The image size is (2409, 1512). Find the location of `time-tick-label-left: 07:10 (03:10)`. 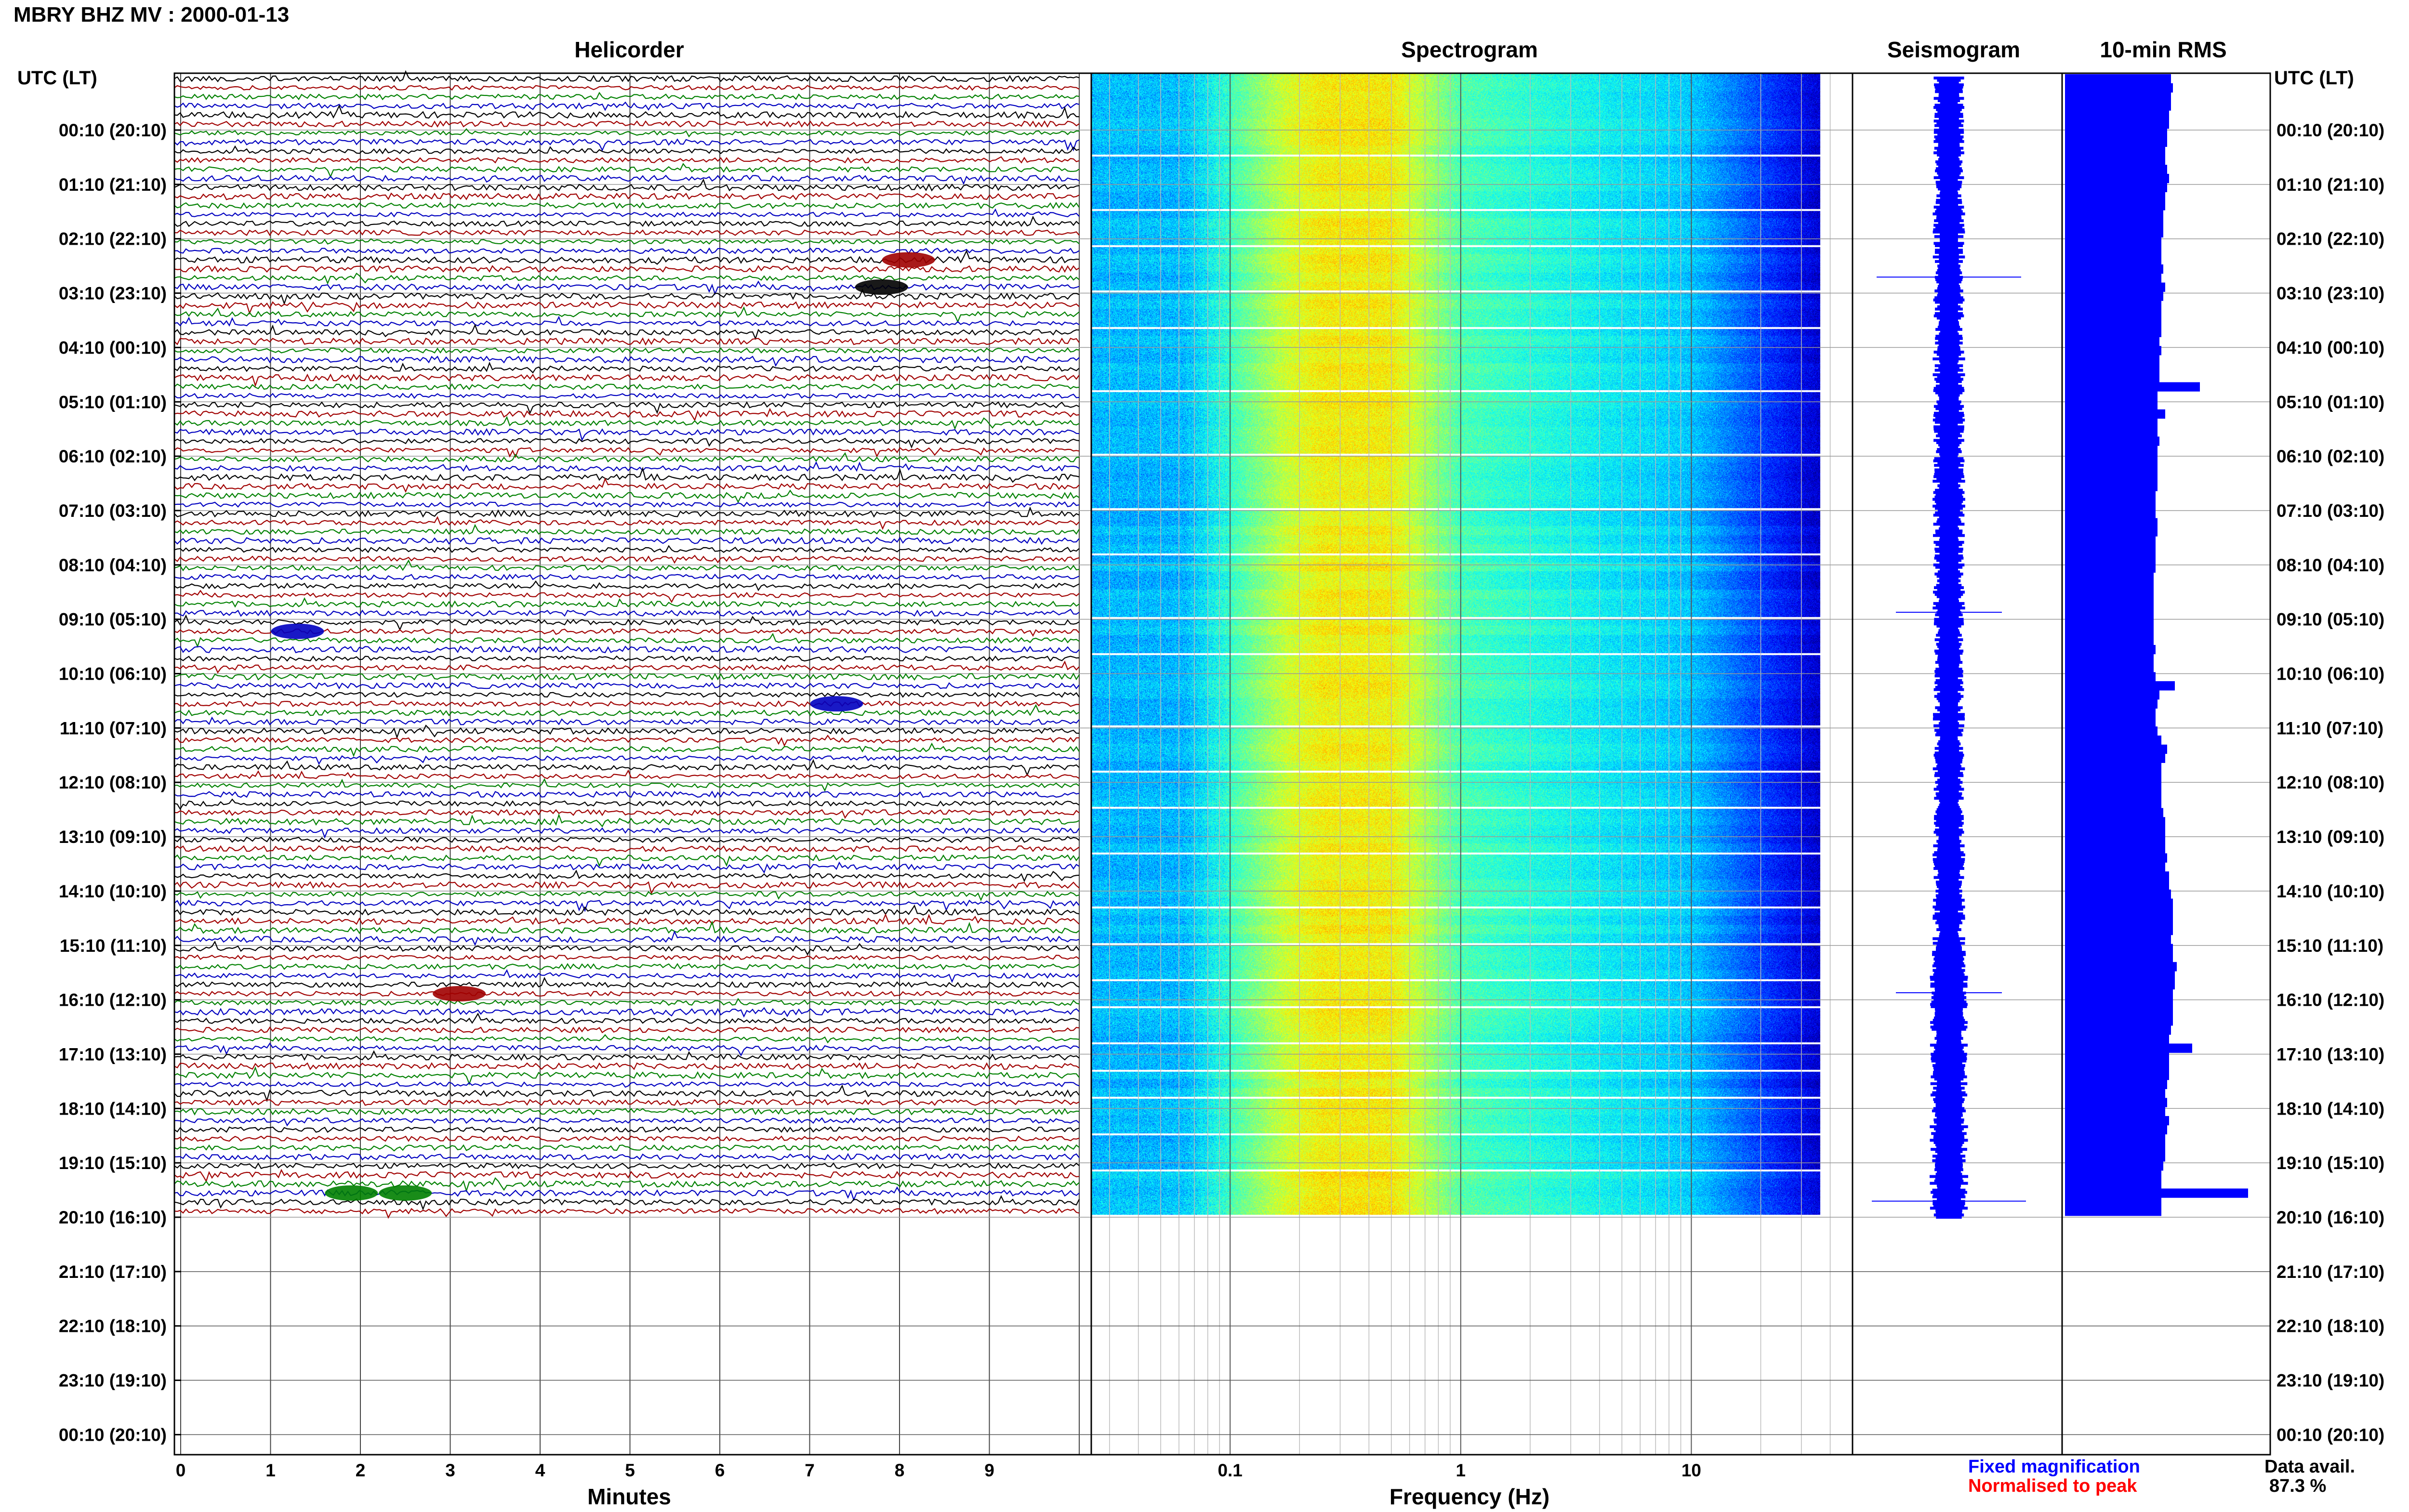

time-tick-label-left: 07:10 (03:10) is located at coordinates (113, 511).